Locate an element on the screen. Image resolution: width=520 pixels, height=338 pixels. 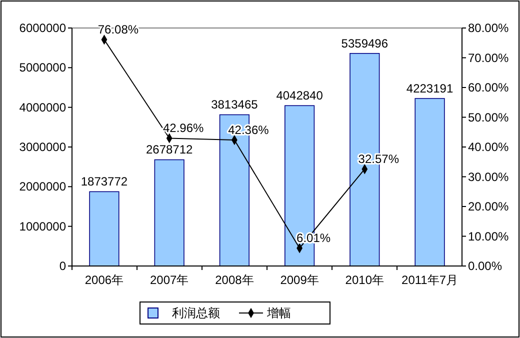
y-tick-label: 4000000 is located at coordinates (42, 107).